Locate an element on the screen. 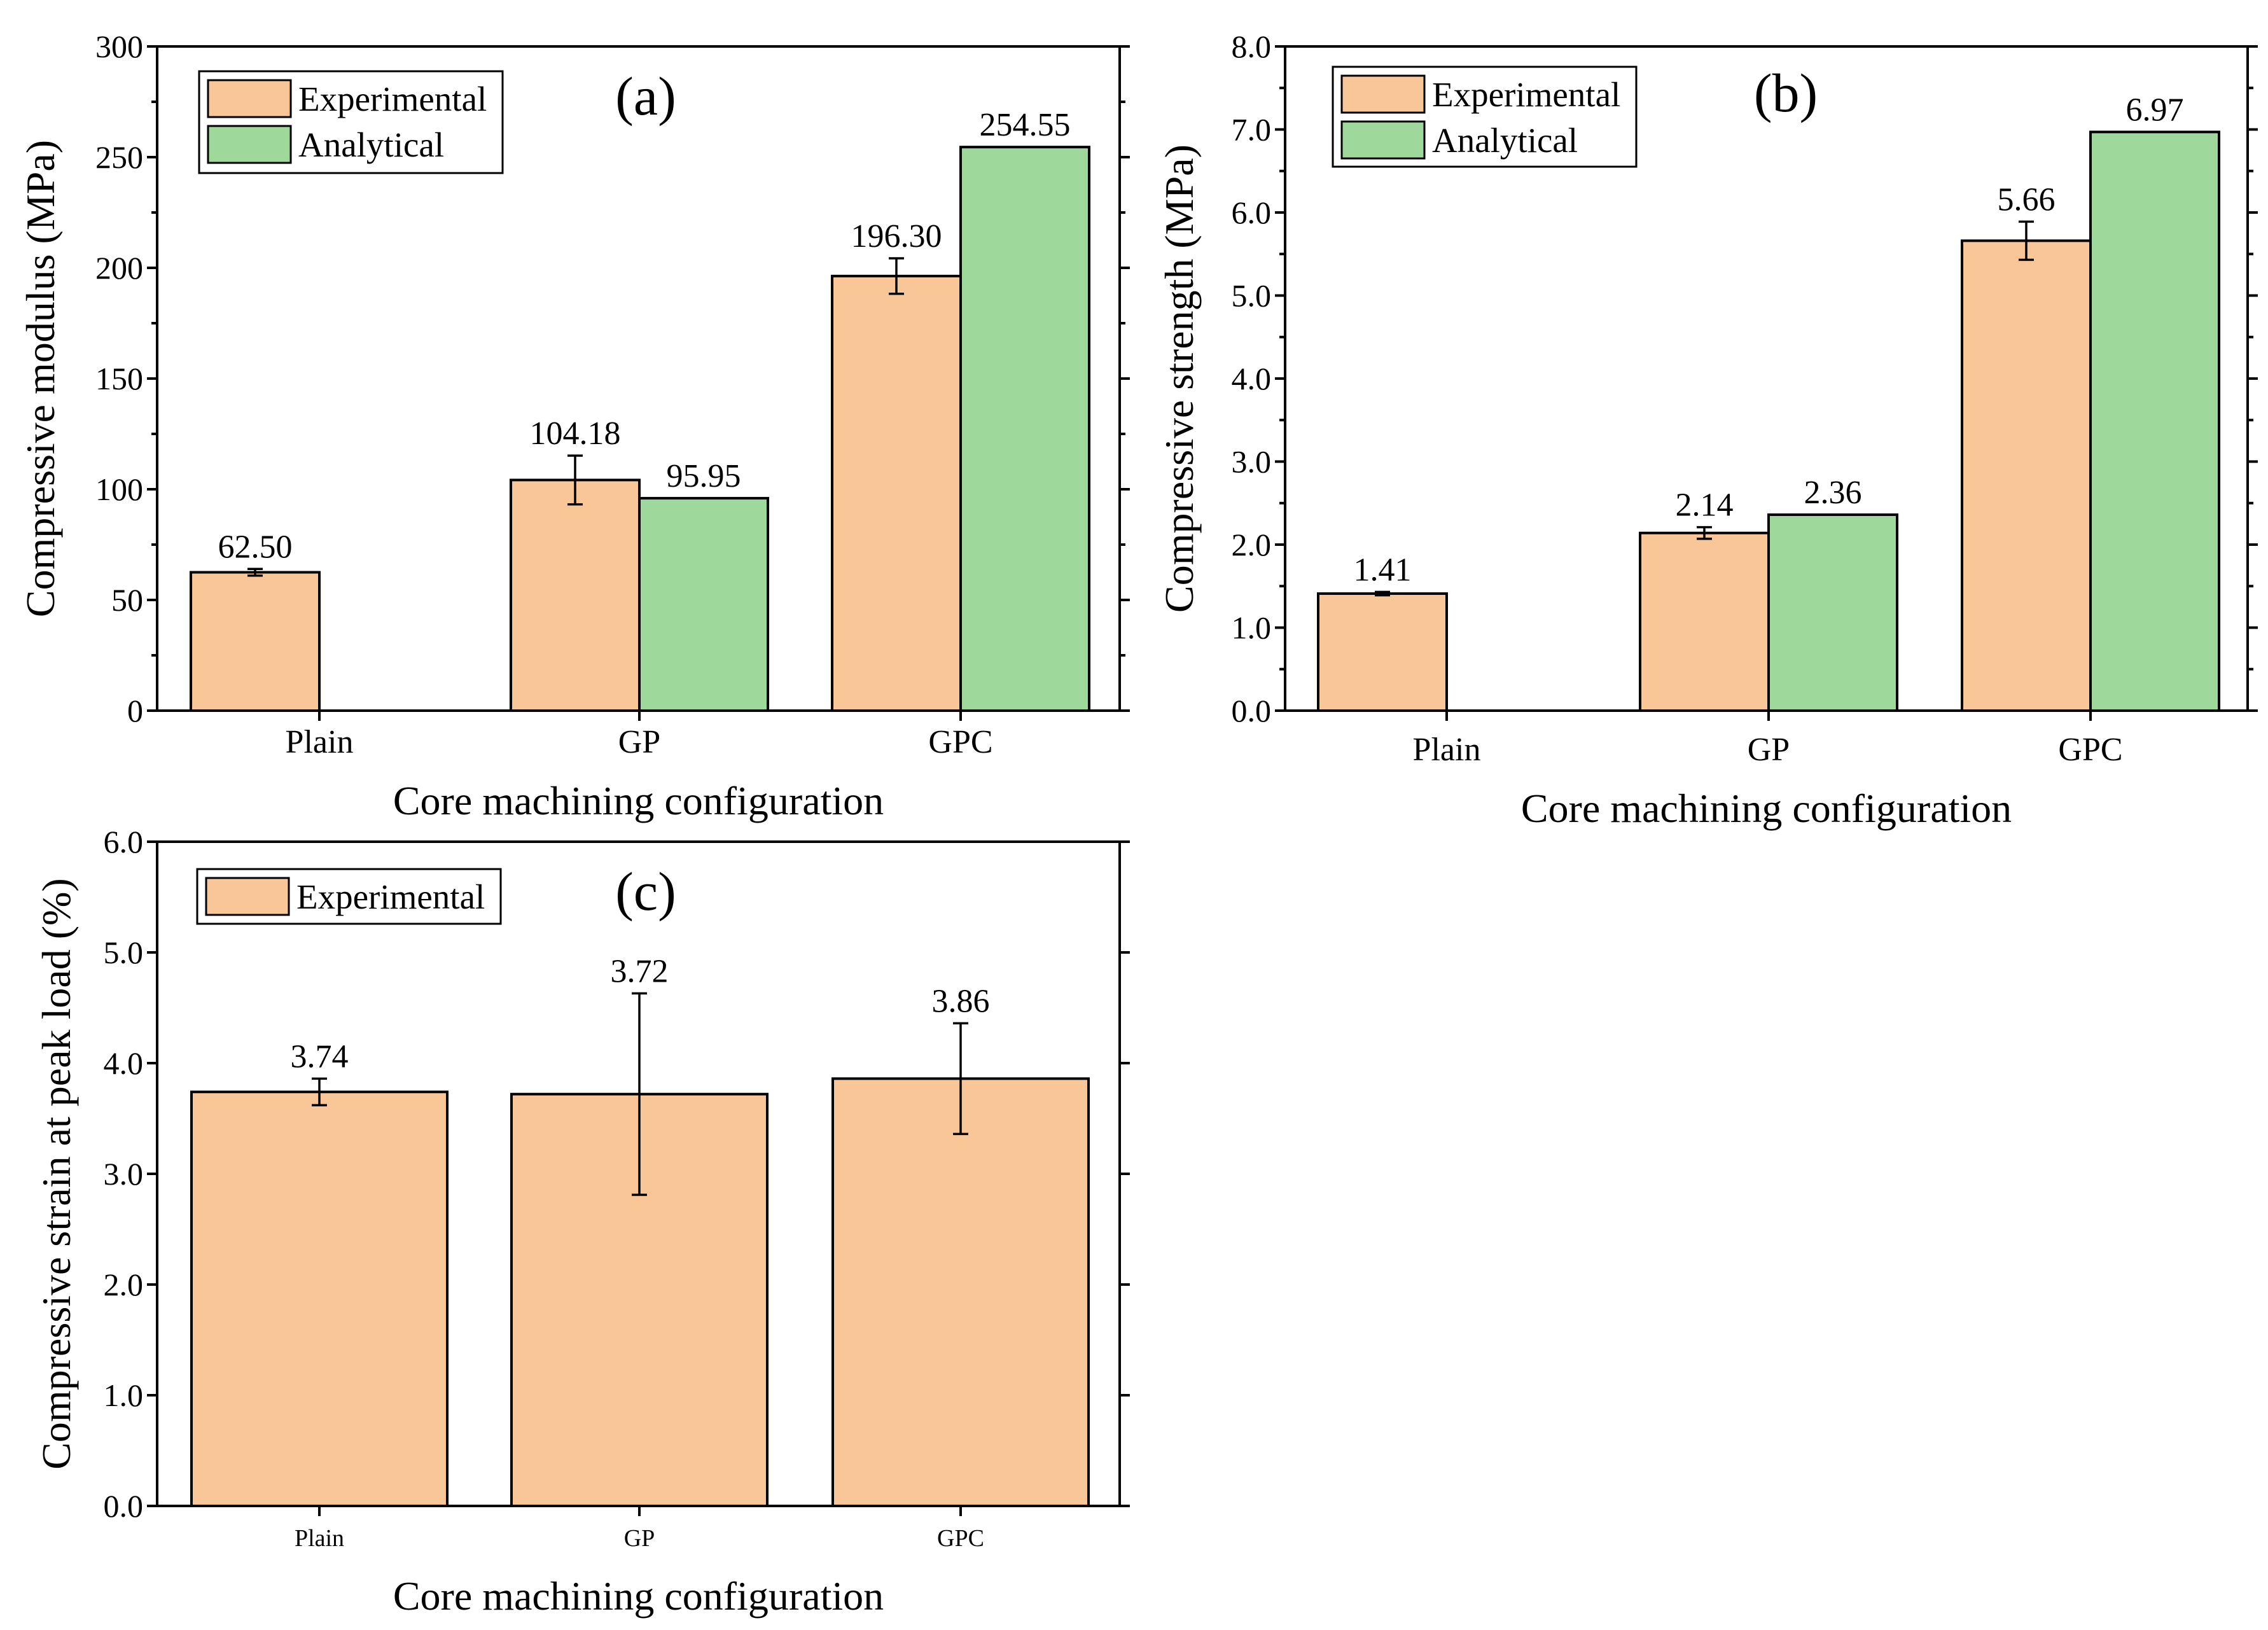 This screenshot has width=2268, height=1630. y-tick-label: 50 is located at coordinates (127, 600).